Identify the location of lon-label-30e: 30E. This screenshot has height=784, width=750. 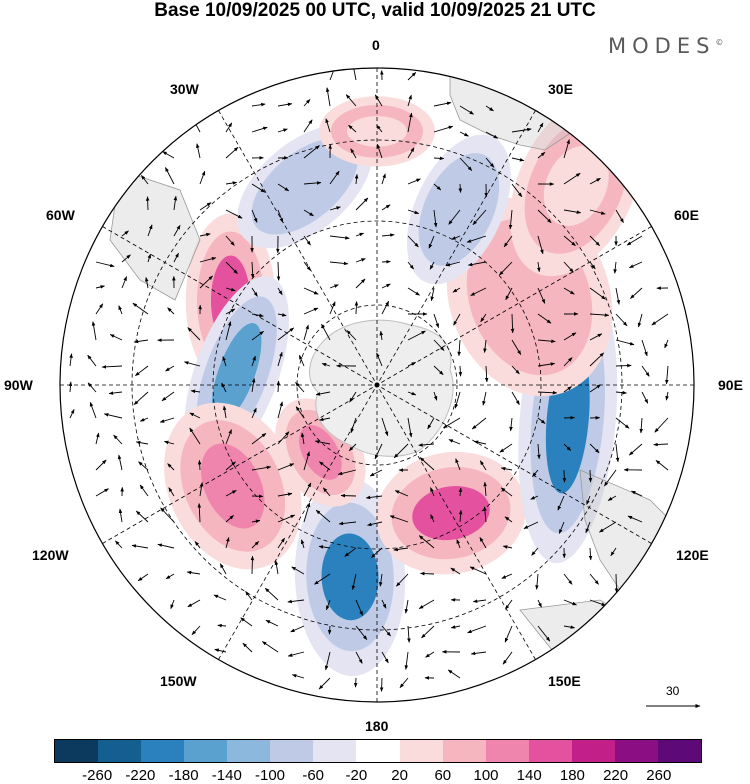
(560, 89).